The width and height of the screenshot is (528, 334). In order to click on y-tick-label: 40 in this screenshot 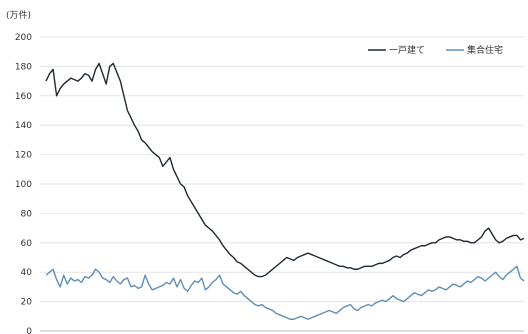, I will do `click(27, 273)`.